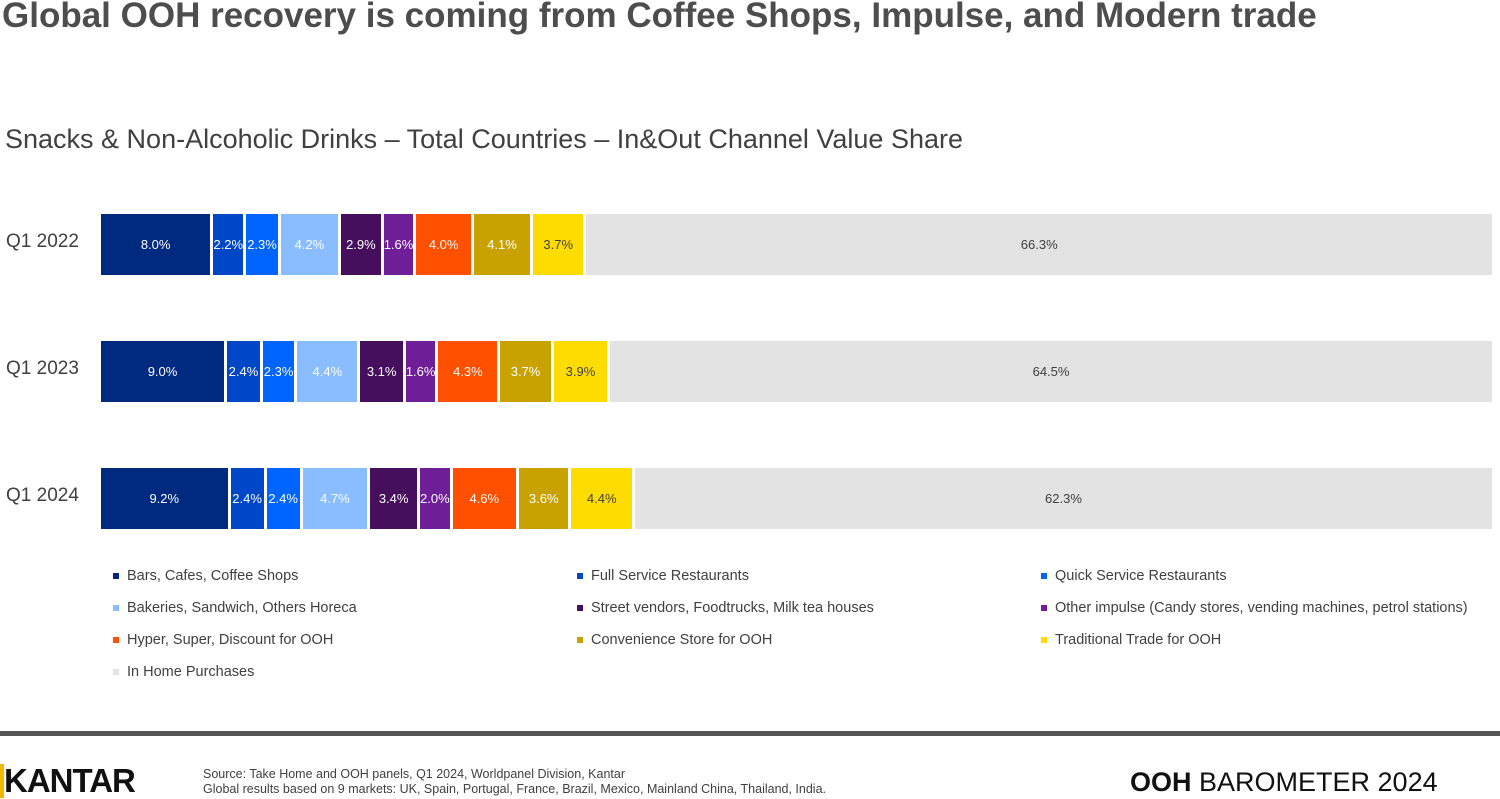 Image resolution: width=1500 pixels, height=799 pixels. I want to click on legend-item: Bars, Cafes, Coffee Shops, so click(345, 576).